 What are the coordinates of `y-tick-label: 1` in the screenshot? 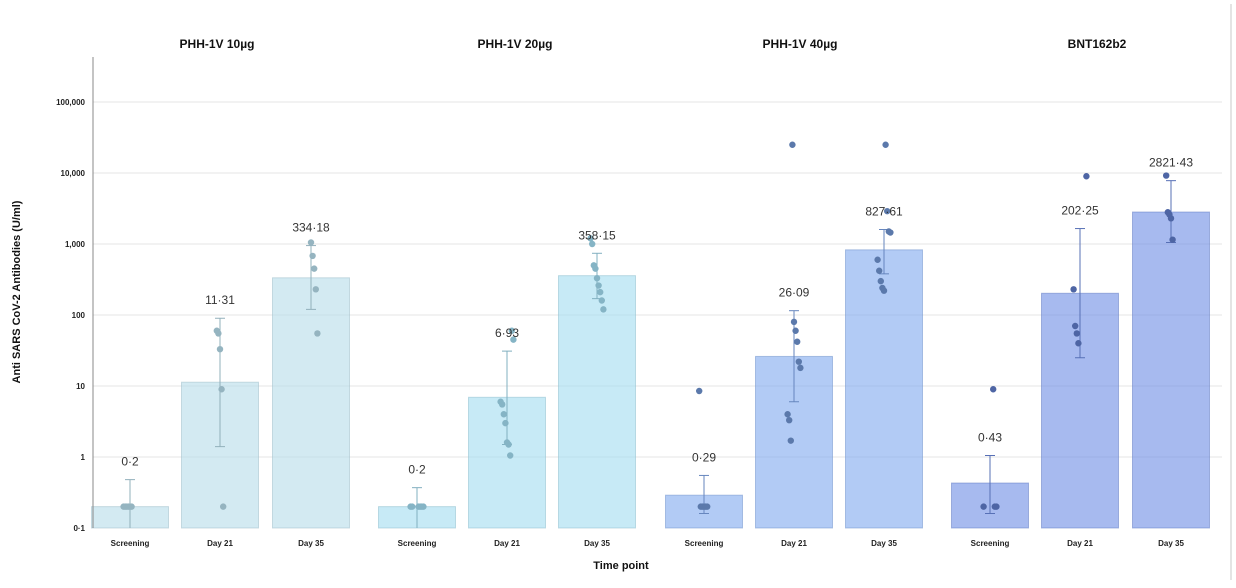 It's located at (83, 457).